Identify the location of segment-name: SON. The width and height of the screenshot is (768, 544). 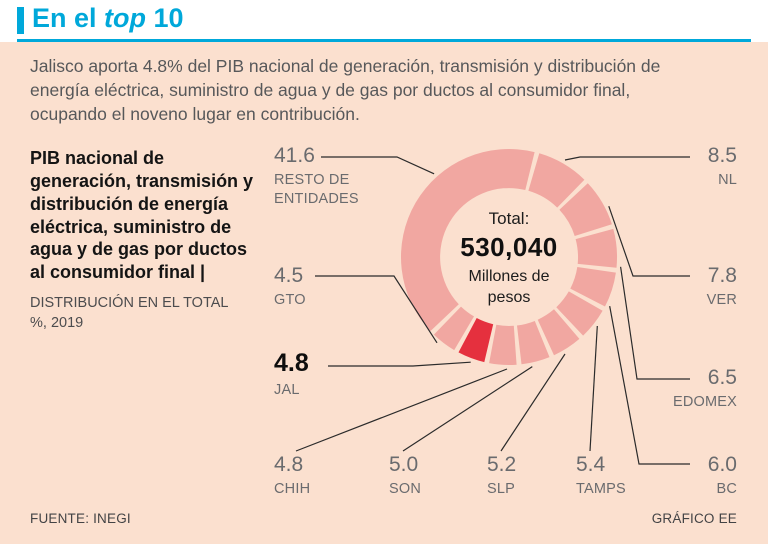
(405, 489).